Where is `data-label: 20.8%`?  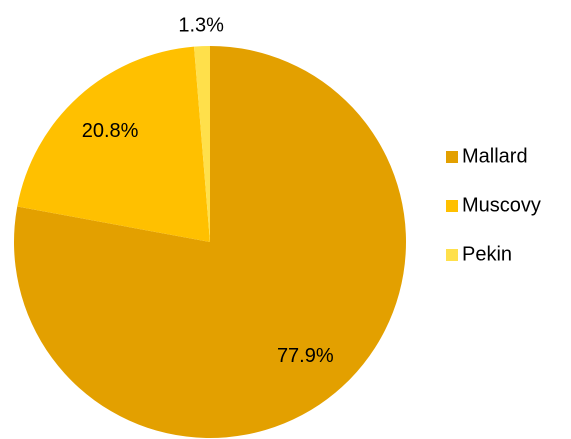
data-label: 20.8% is located at coordinates (110, 131).